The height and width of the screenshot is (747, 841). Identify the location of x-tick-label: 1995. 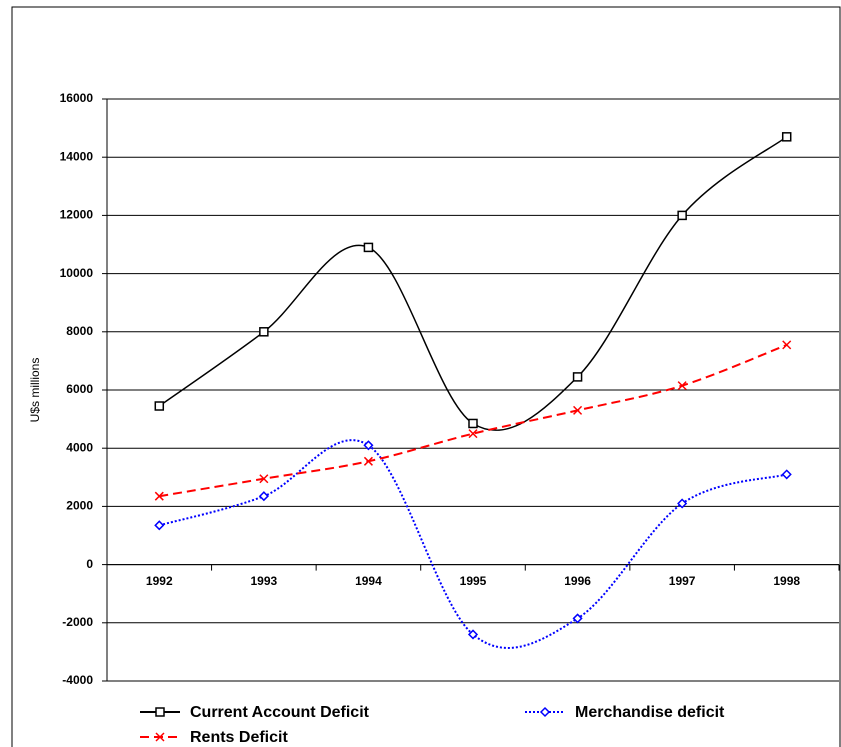
(473, 581).